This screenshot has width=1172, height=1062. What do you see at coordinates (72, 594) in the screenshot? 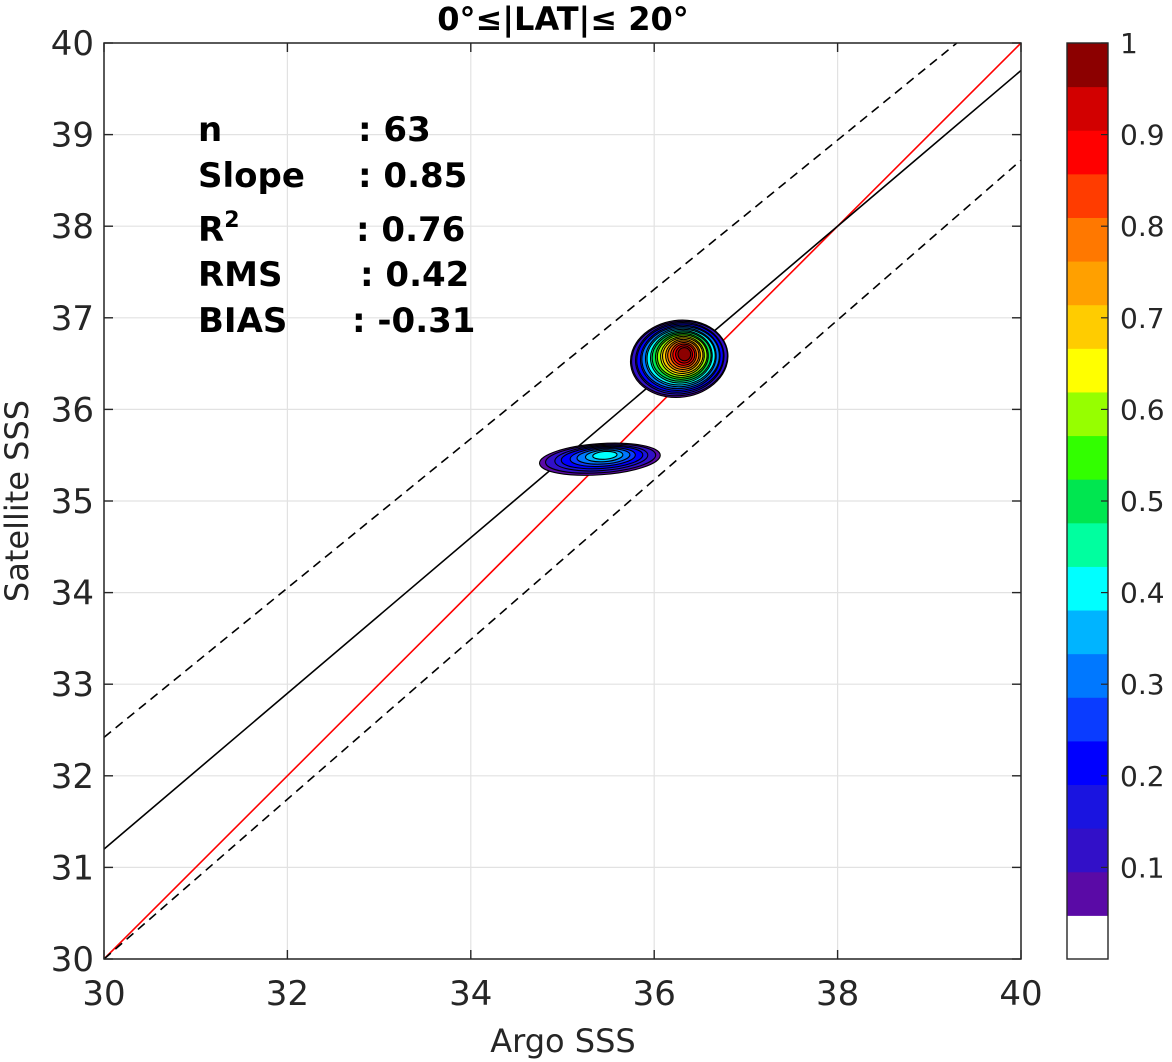
I see `y-tick-label: 34` at bounding box center [72, 594].